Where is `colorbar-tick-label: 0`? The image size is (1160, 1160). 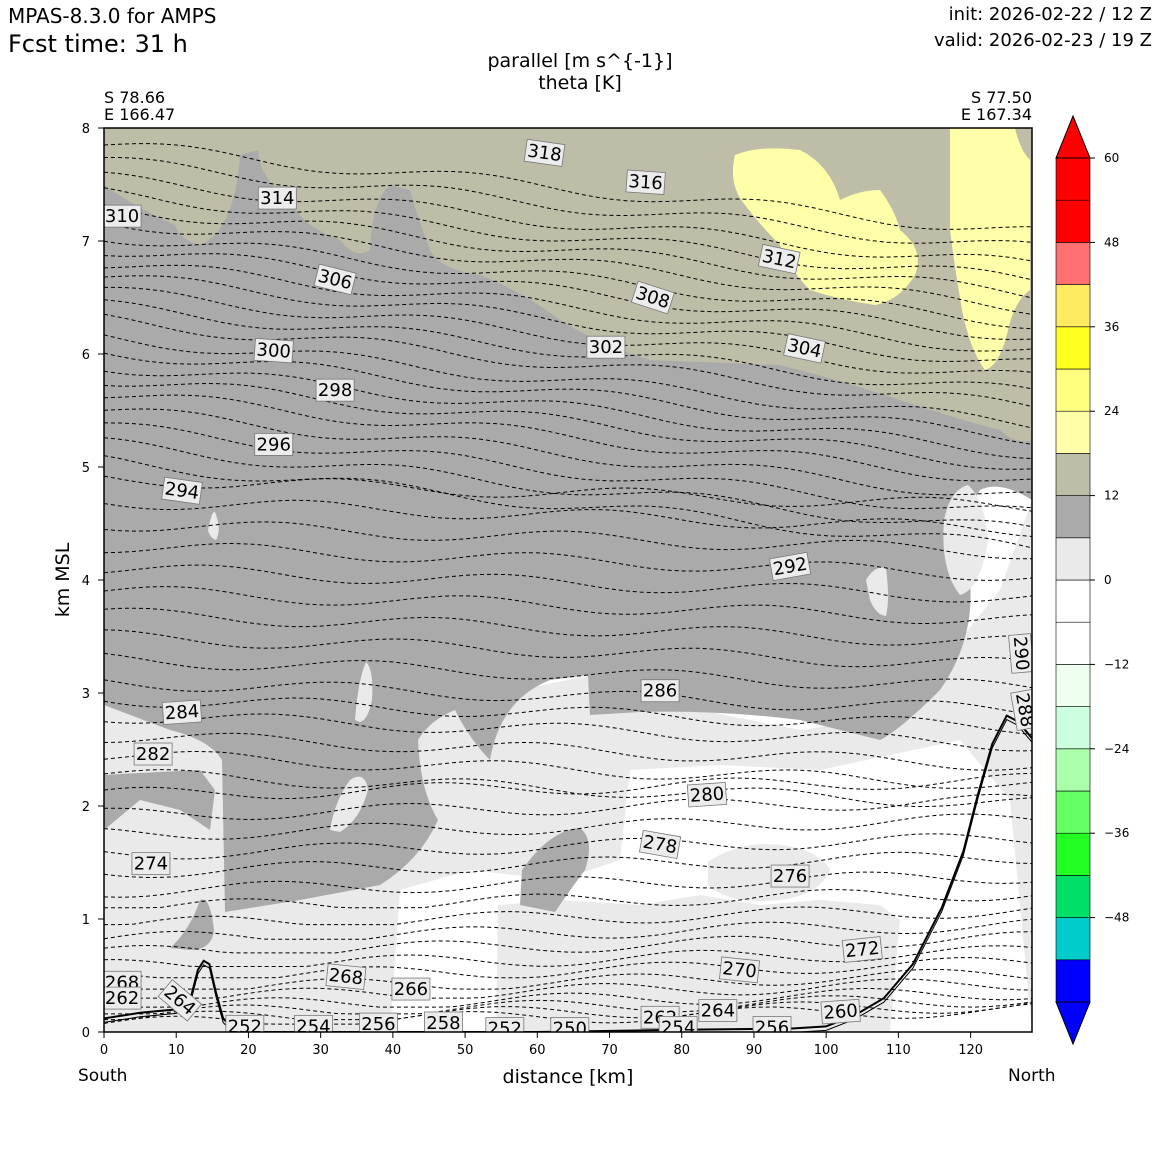 colorbar-tick-label: 0 is located at coordinates (1108, 580).